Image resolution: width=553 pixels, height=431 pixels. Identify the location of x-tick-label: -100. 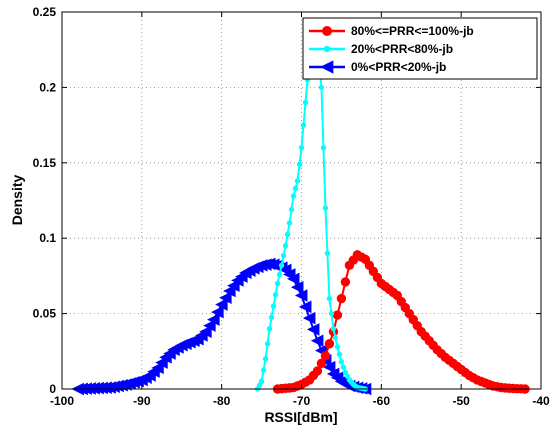
(62, 401).